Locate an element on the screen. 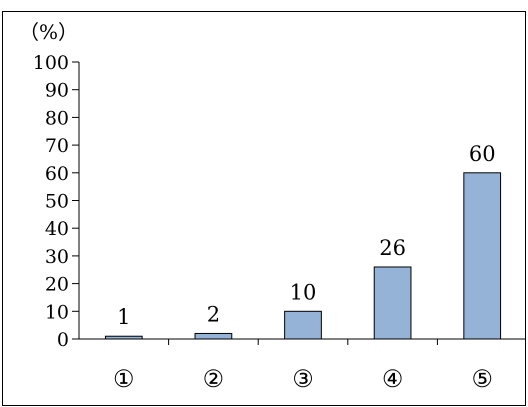  x-axis-ticks is located at coordinates (303, 342).